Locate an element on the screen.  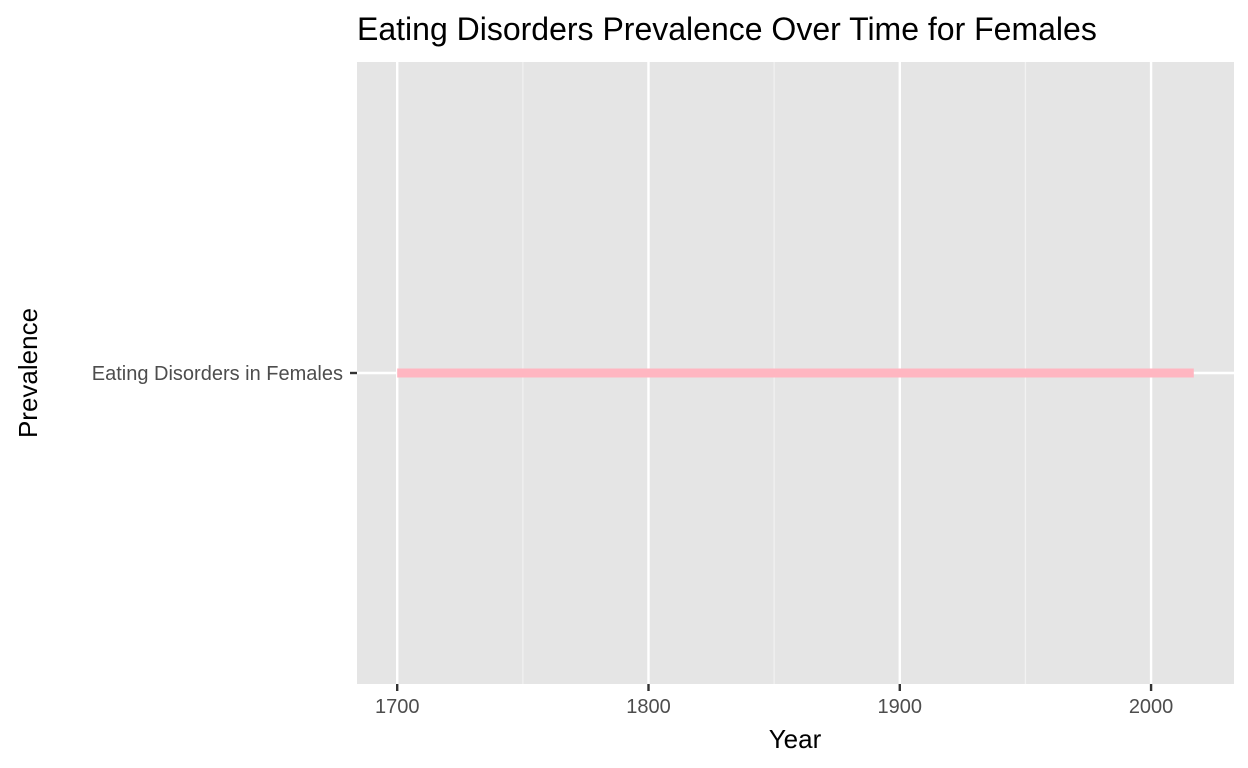
x-tick-label-1900: 1900 is located at coordinates (900, 707).